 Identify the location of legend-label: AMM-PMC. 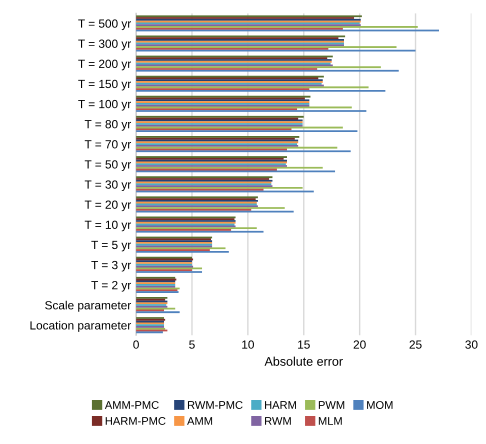
(131, 405).